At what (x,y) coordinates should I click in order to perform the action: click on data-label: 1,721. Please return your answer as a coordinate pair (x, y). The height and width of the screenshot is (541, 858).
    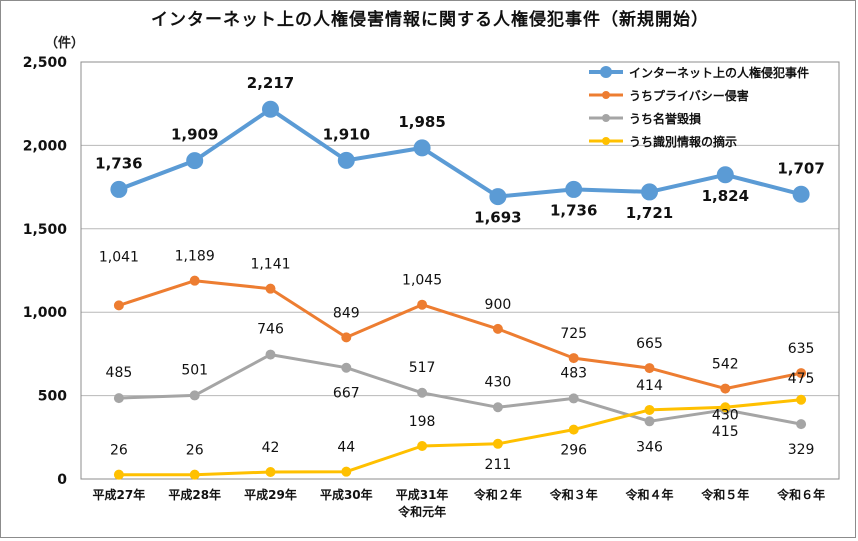
    Looking at the image, I should click on (649, 213).